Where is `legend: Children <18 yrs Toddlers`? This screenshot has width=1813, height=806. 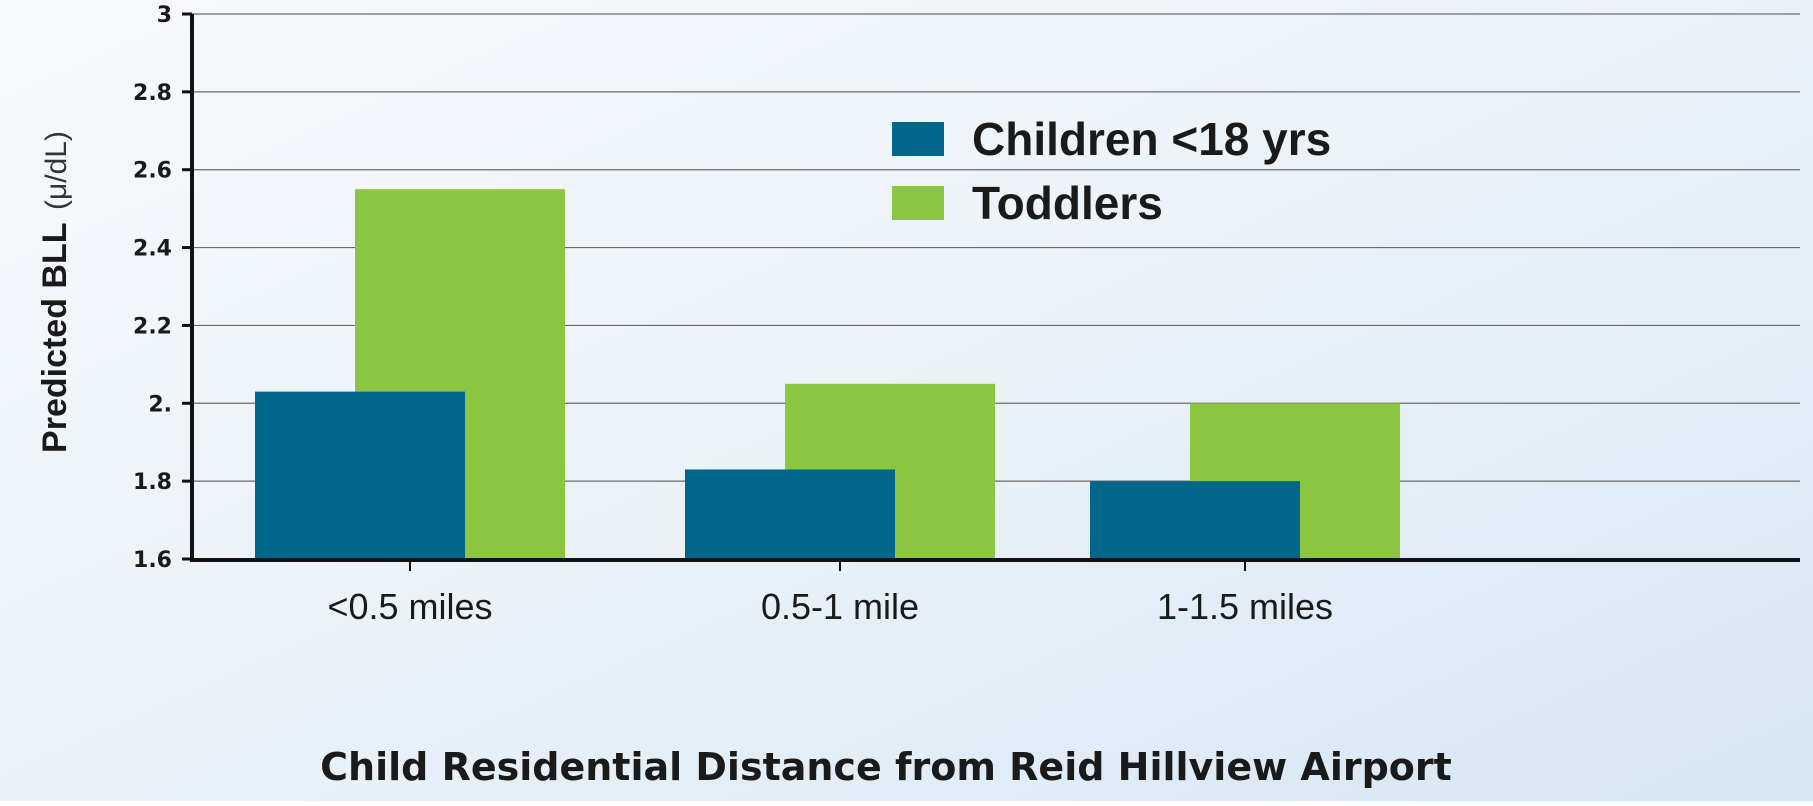 legend: Children <18 yrs Toddlers is located at coordinates (1111, 171).